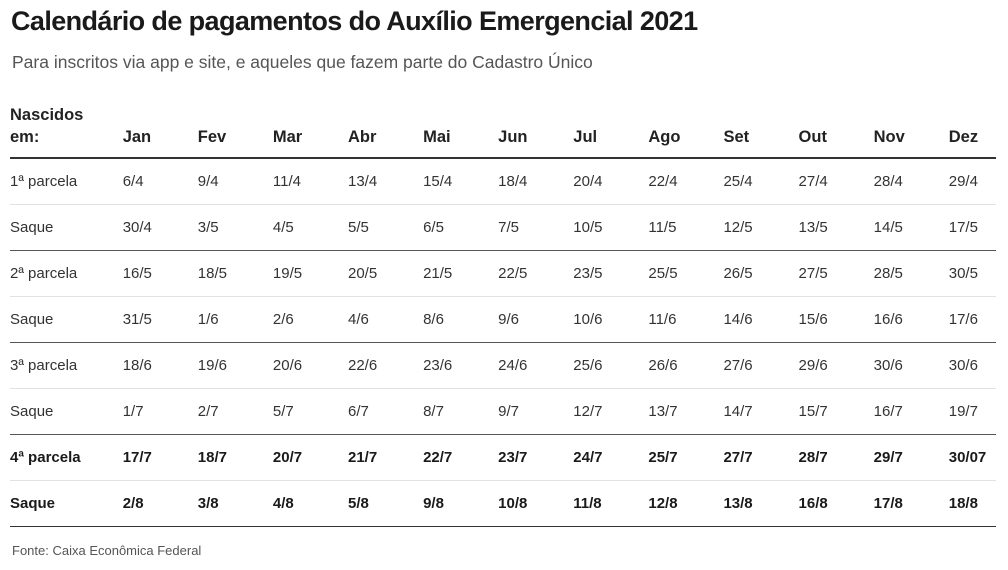 This screenshot has height=570, width=1008. I want to click on date-cell: 25/6, so click(611, 365).